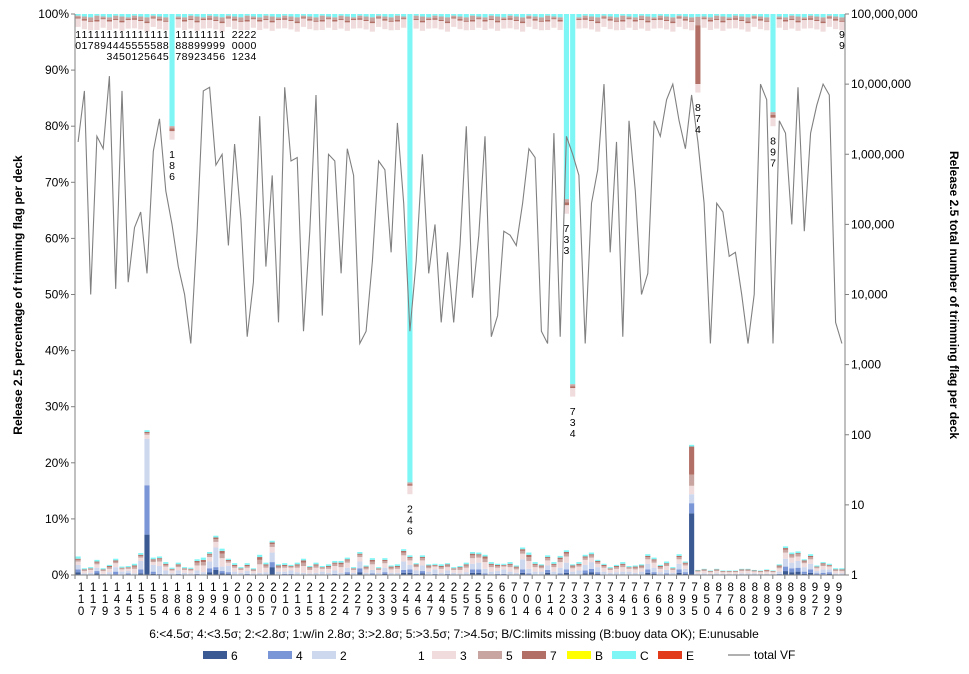 The image size is (969, 674). I want to click on legend-swatch, so click(490, 655).